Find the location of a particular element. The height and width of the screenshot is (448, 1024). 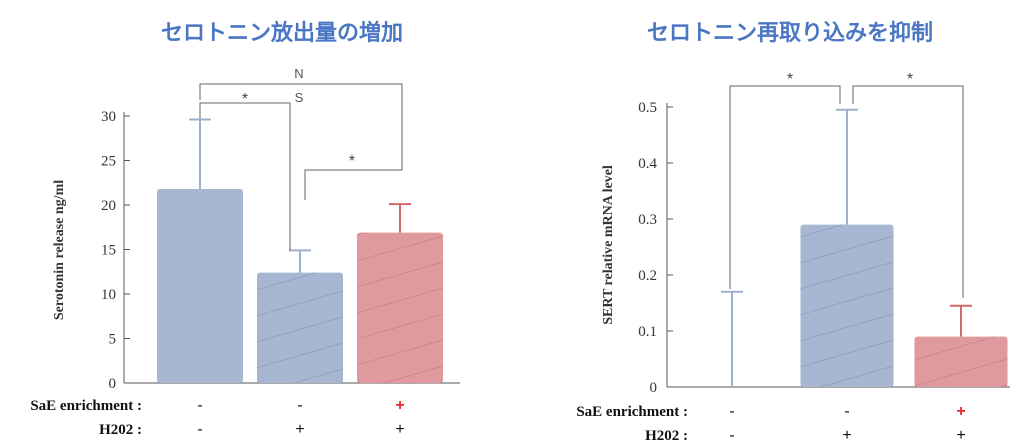

chart-title: セロトニン放出量の増加 is located at coordinates (282, 33).